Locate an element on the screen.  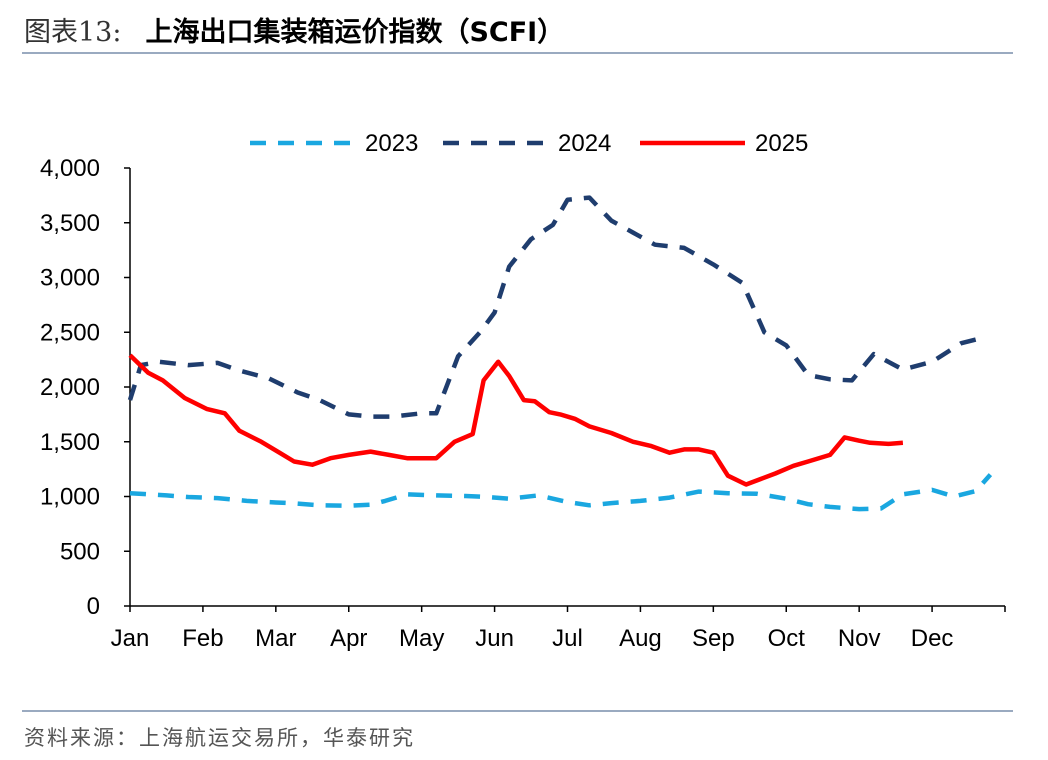
figure-title-bar: 图表13: 上海出口集装箱运价指数（SCFI） is located at coordinates (294, 29).